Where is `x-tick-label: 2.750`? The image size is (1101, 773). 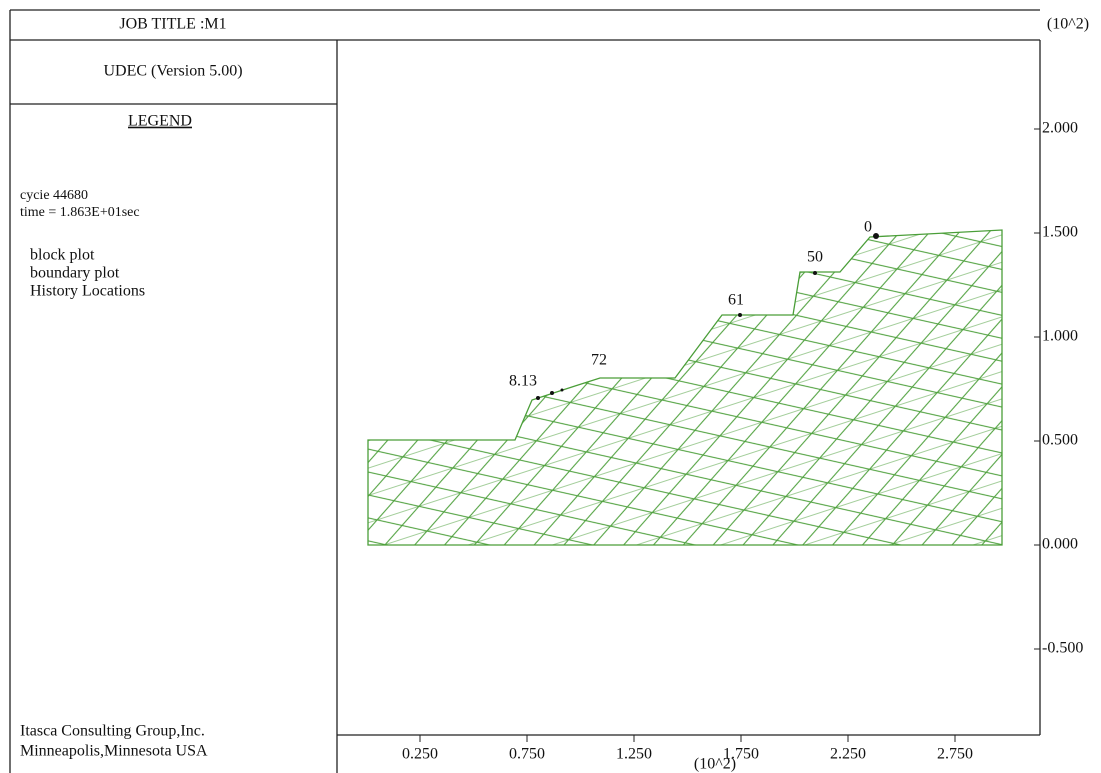 x-tick-label: 2.750 is located at coordinates (955, 754).